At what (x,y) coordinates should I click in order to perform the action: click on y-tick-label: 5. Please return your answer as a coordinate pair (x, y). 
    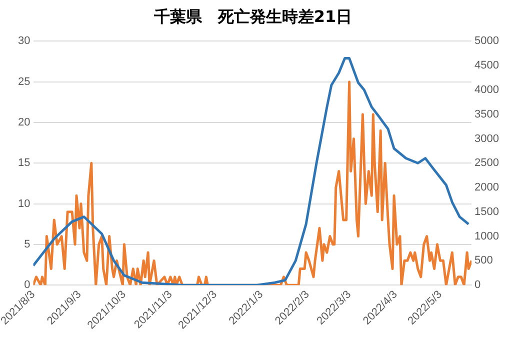
    Looking at the image, I should click on (27, 244).